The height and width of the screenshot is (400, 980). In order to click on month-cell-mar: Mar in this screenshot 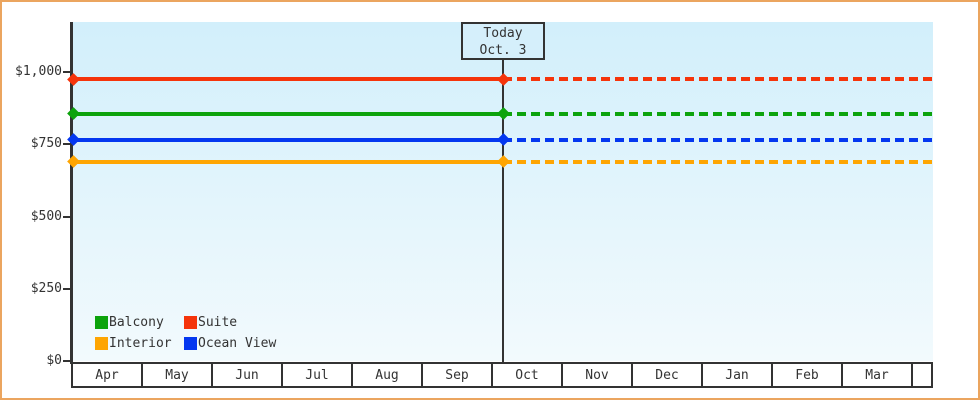, I will do `click(878, 375)`.